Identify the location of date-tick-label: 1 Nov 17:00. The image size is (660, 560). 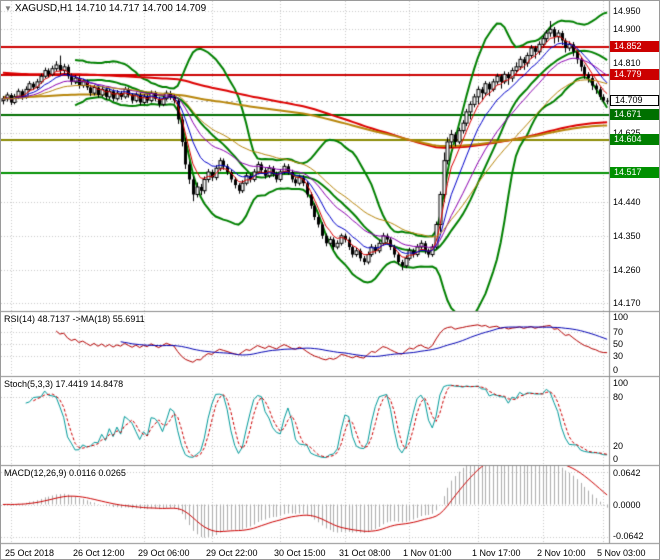
(496, 553).